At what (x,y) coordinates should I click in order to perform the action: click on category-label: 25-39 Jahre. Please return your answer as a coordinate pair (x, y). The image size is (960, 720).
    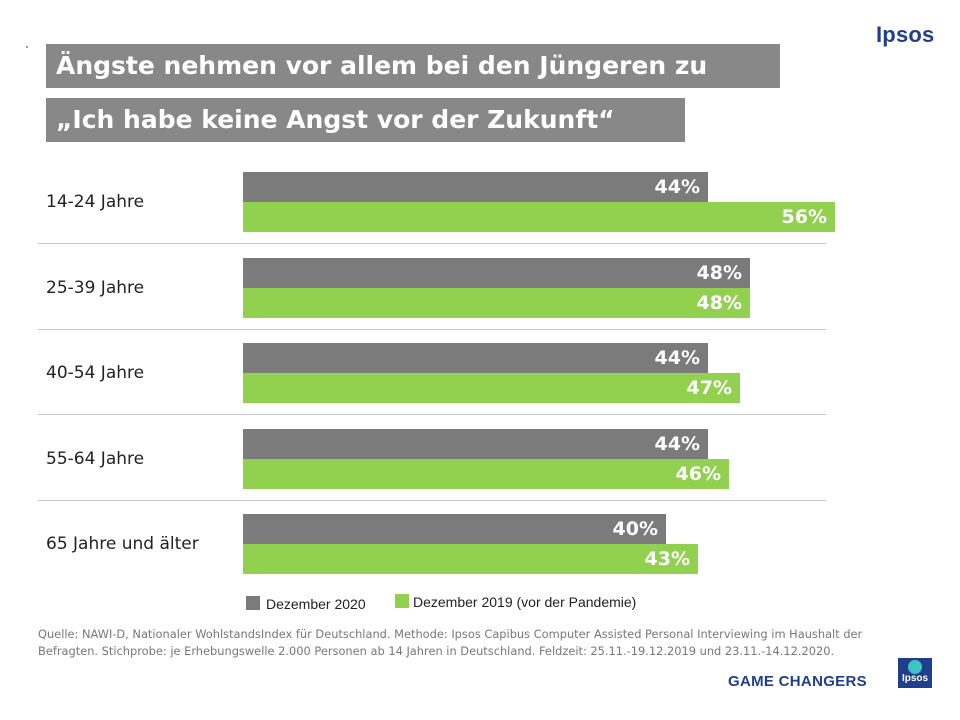
    Looking at the image, I should click on (95, 287).